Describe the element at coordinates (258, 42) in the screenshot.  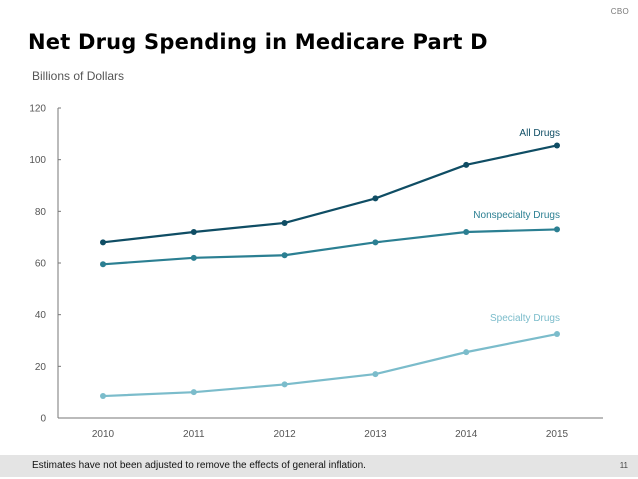
I see `chart-title: Net Drug Spending in Medicare Part D` at that location.